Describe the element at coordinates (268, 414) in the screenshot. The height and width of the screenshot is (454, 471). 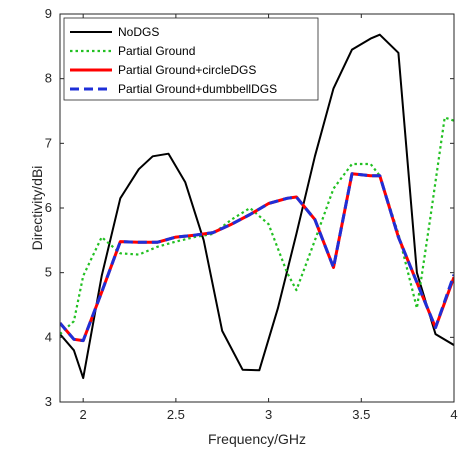
I see `x-tick-label: 3` at that location.